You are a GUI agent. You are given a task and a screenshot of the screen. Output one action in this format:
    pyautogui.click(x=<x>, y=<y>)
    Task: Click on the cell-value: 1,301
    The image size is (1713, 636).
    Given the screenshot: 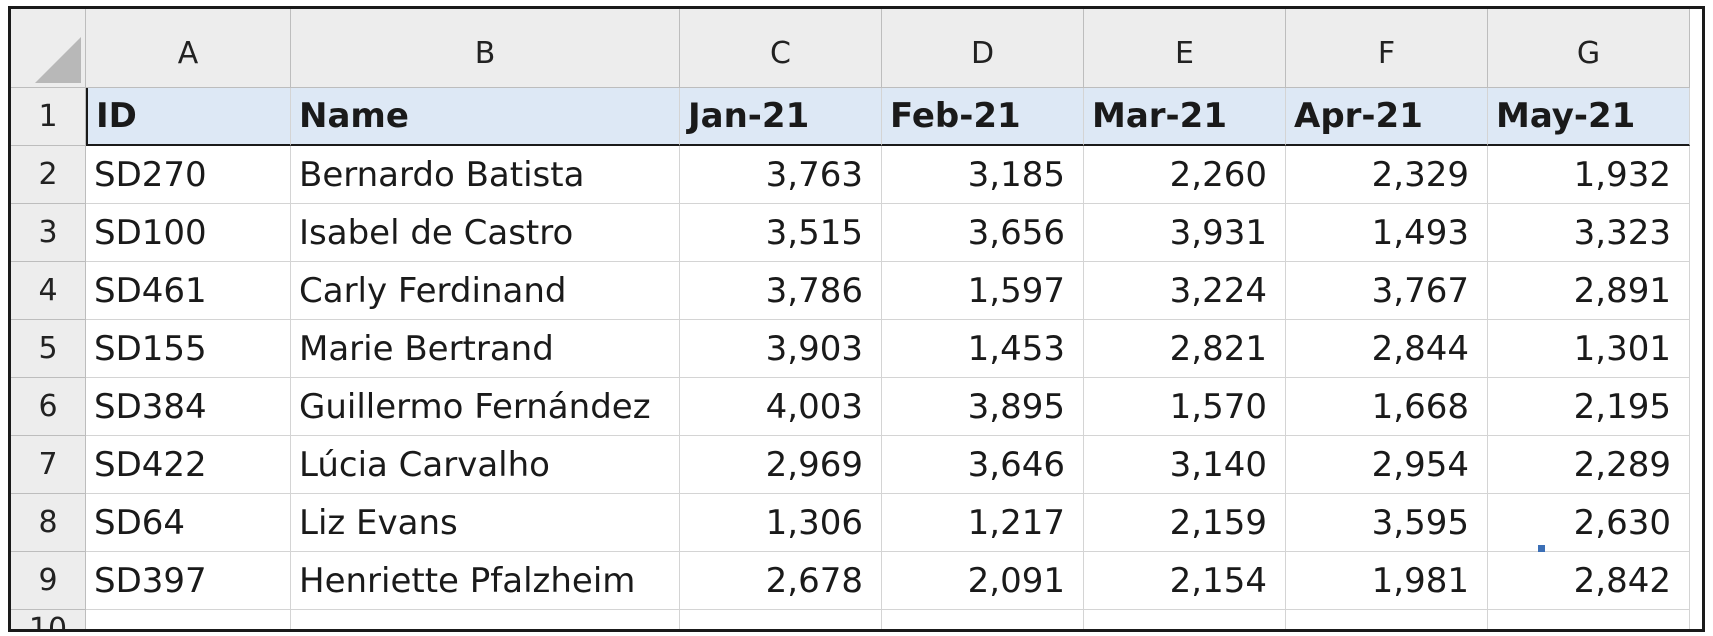 What is the action you would take?
    pyautogui.click(x=1589, y=349)
    